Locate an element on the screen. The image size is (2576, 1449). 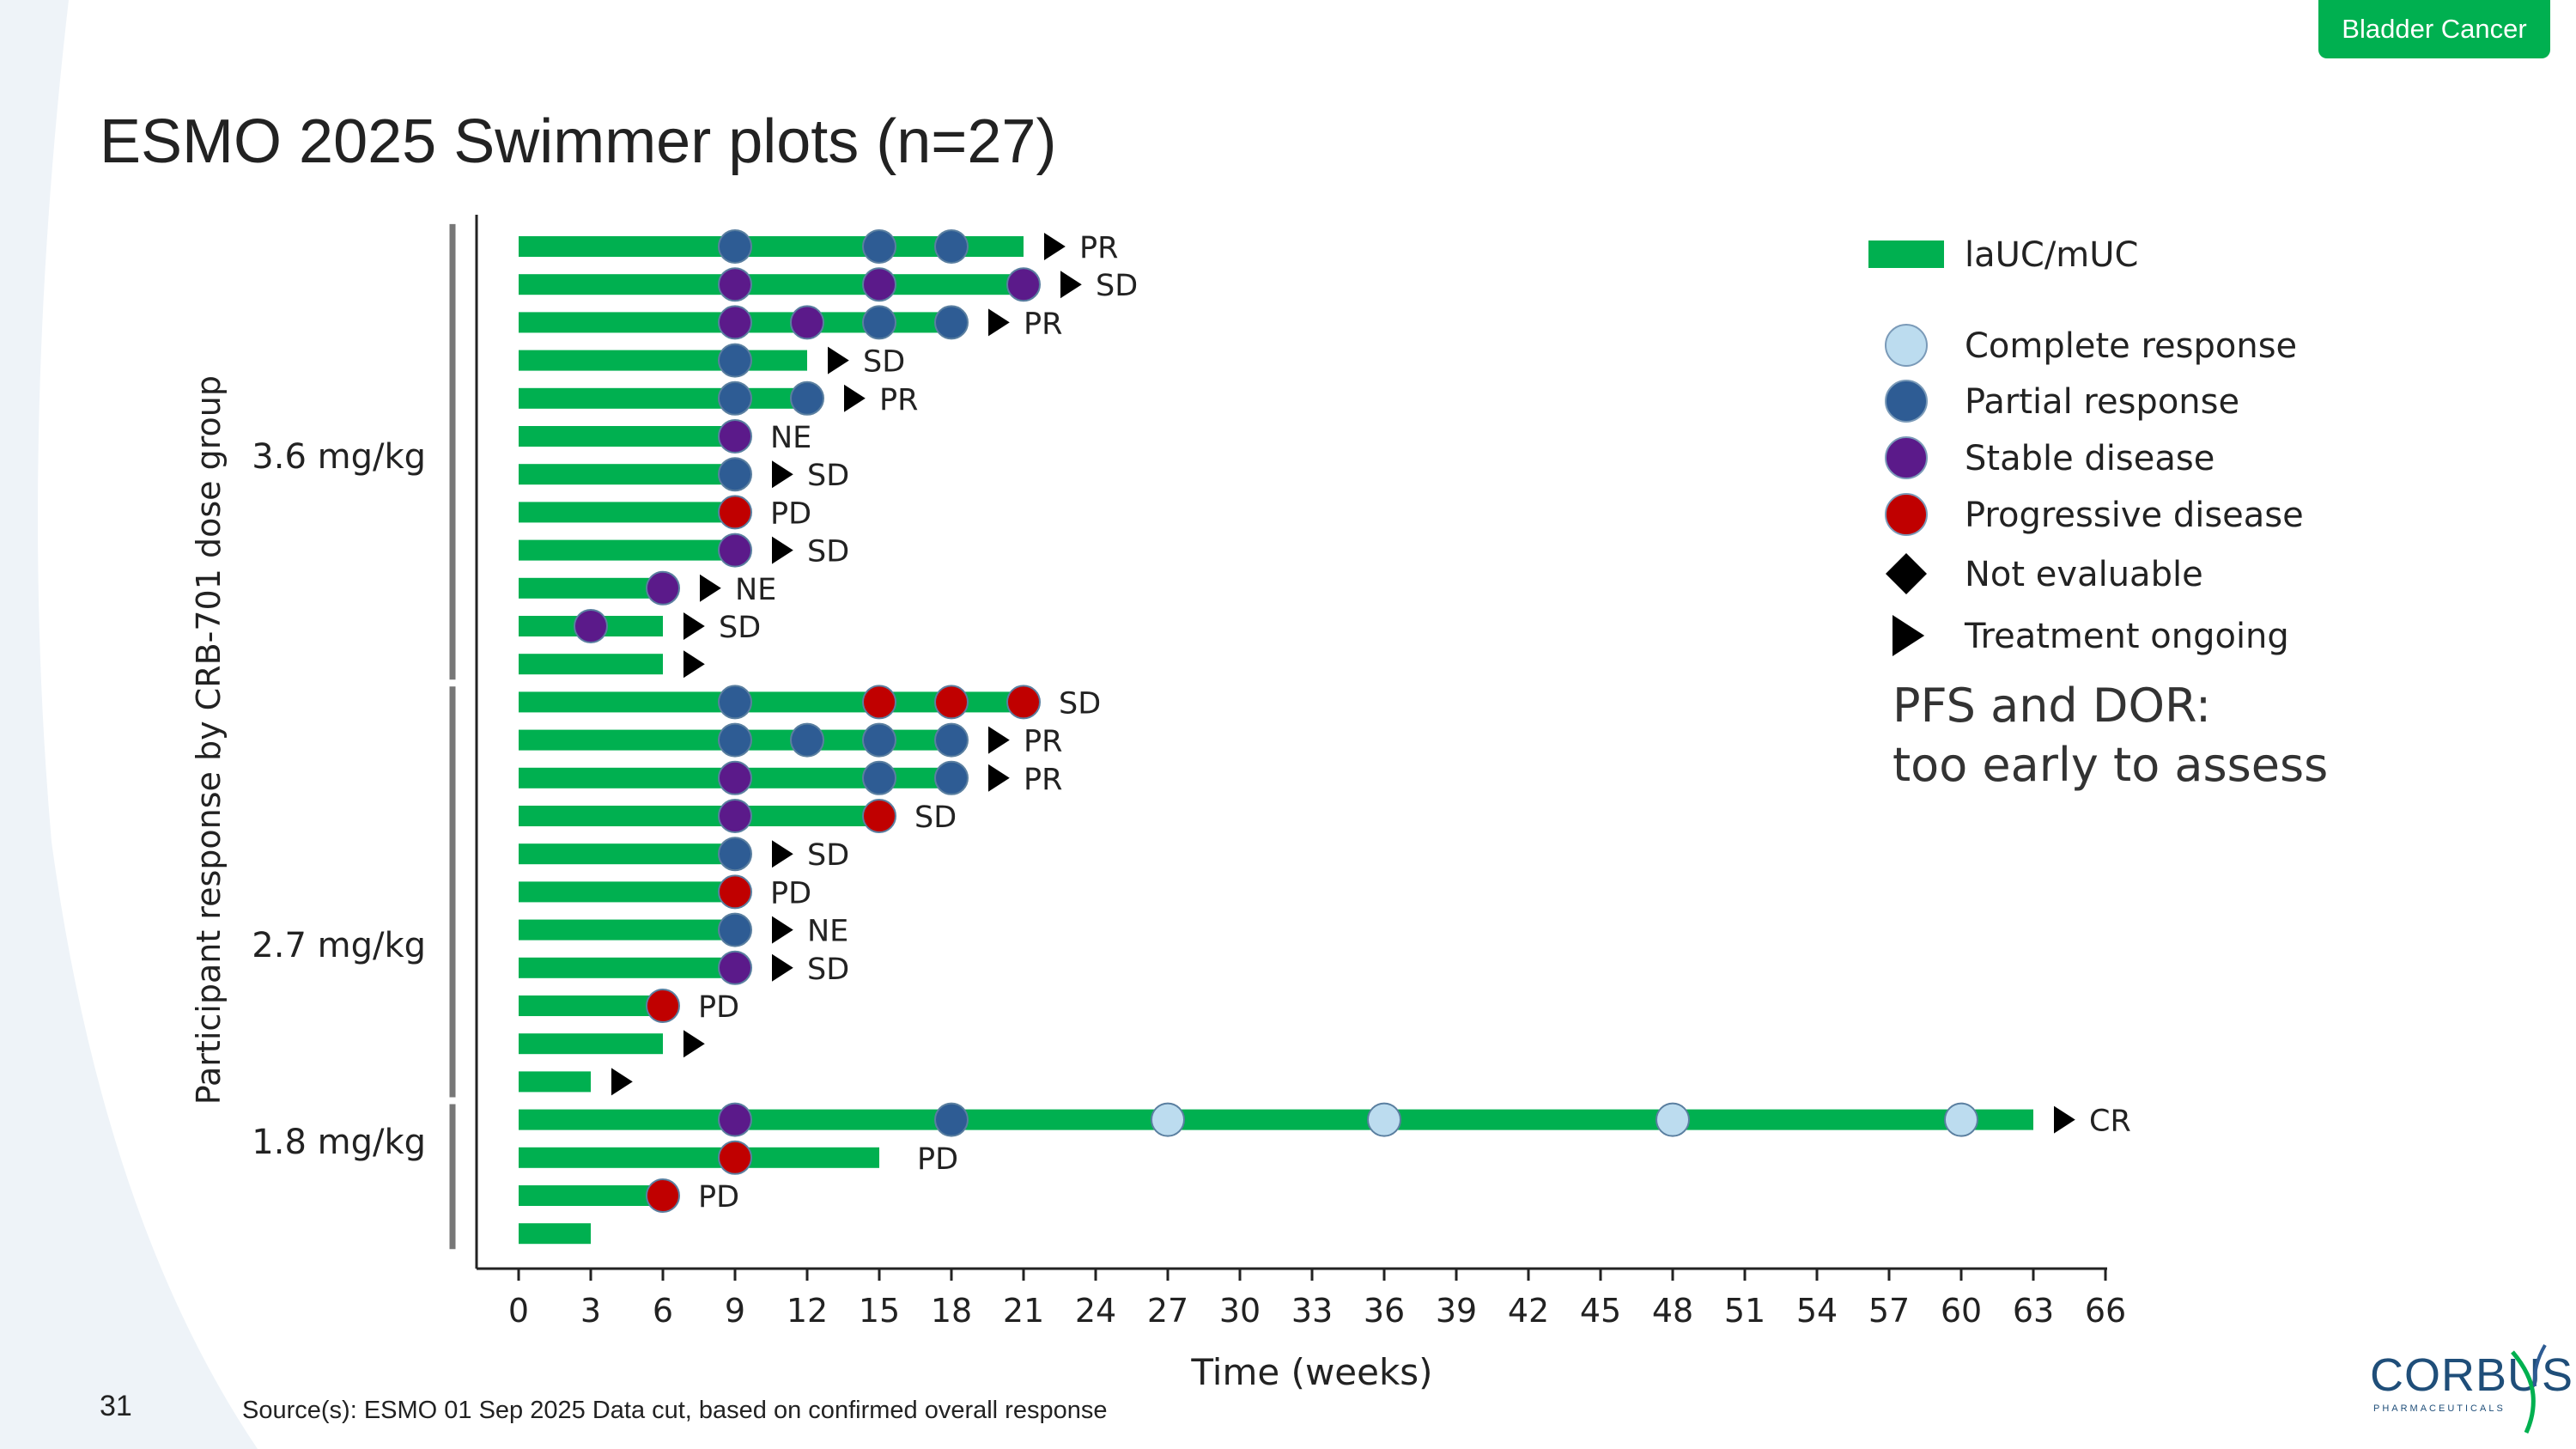
x-tick-label: 27 is located at coordinates (1167, 1311).